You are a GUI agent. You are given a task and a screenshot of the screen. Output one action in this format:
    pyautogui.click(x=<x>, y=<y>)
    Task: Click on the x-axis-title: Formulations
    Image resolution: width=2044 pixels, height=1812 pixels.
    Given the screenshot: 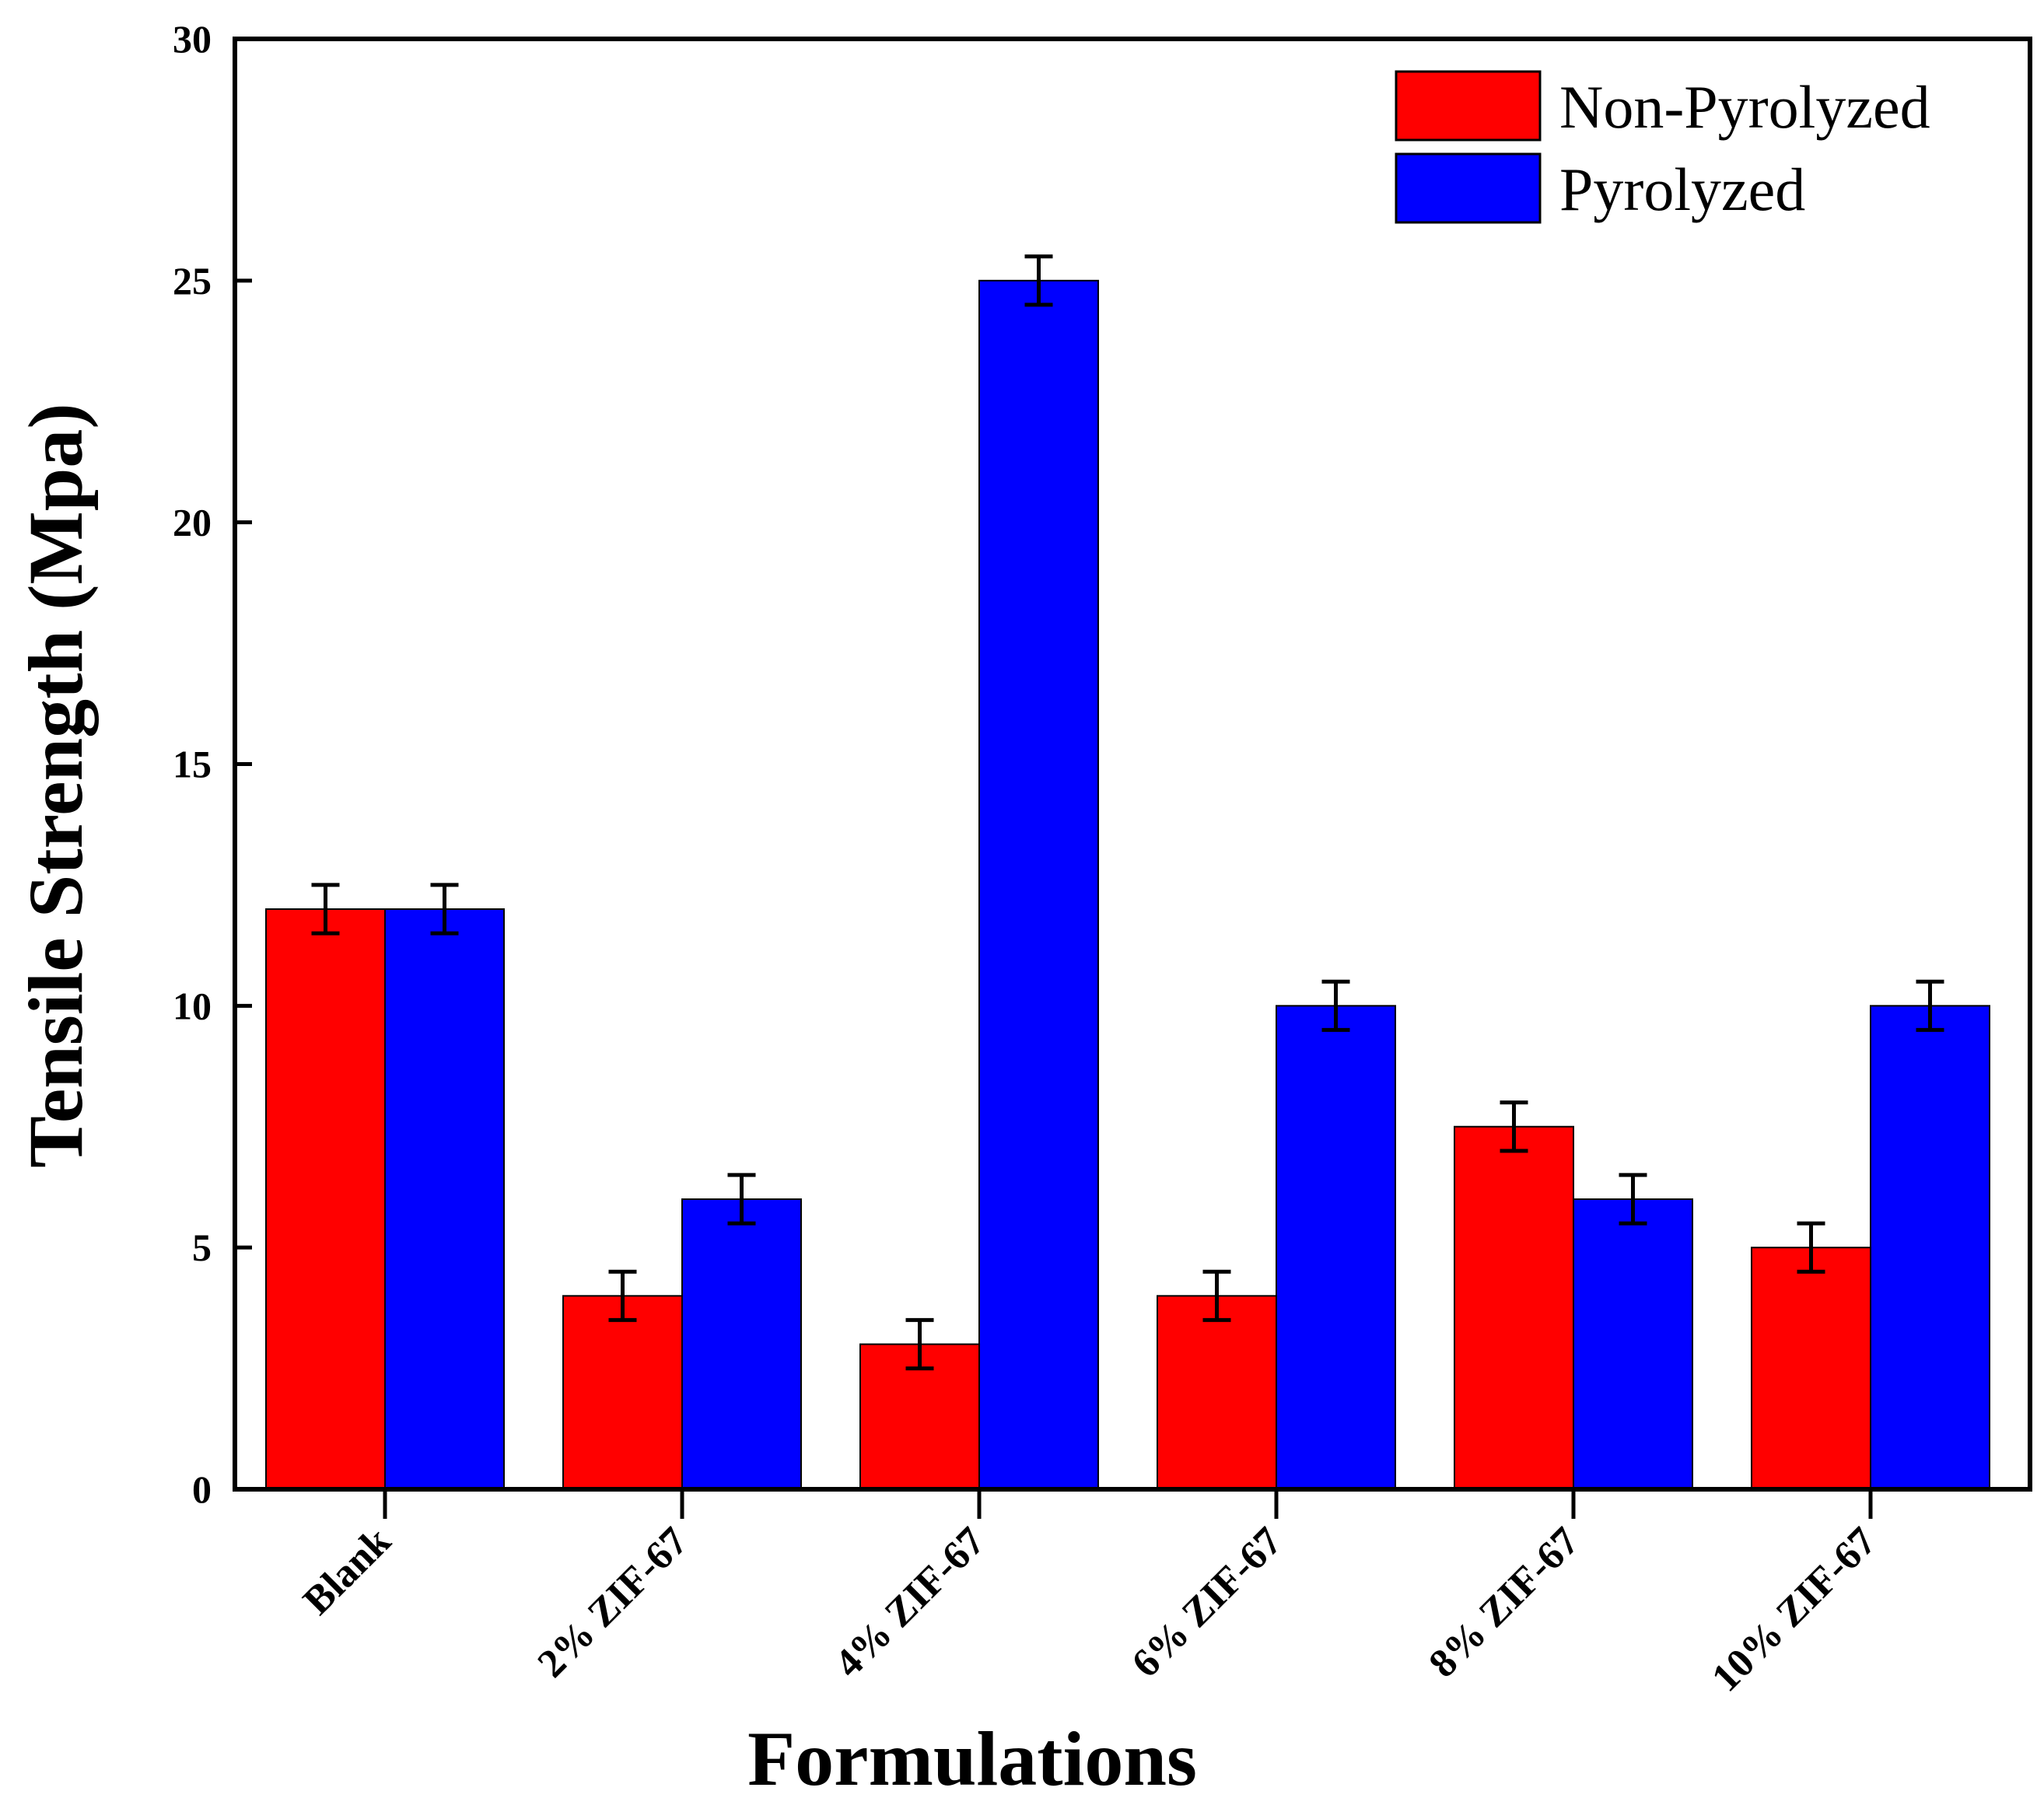 What is the action you would take?
    pyautogui.click(x=972, y=1759)
    